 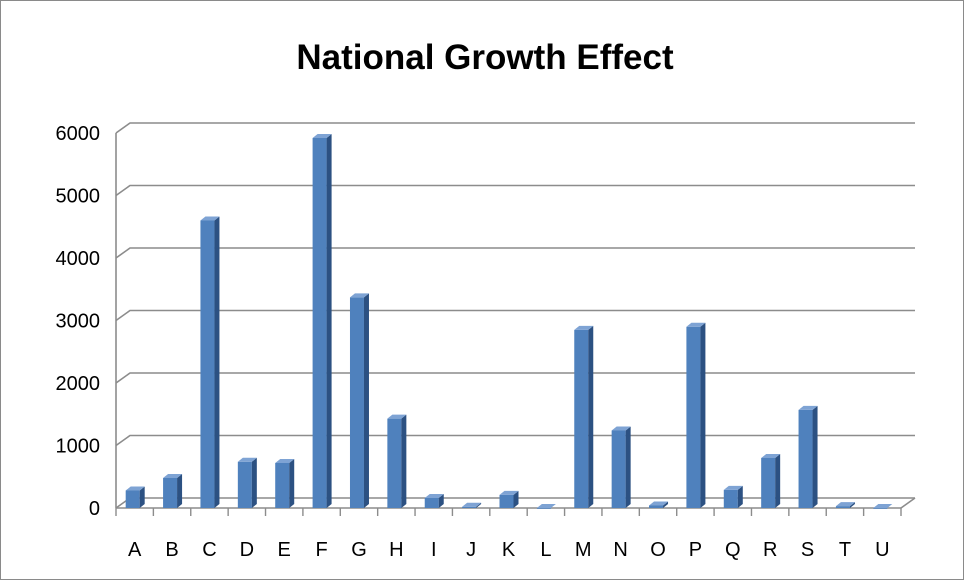 What do you see at coordinates (78, 384) in the screenshot?
I see `y-tick-label: 2000` at bounding box center [78, 384].